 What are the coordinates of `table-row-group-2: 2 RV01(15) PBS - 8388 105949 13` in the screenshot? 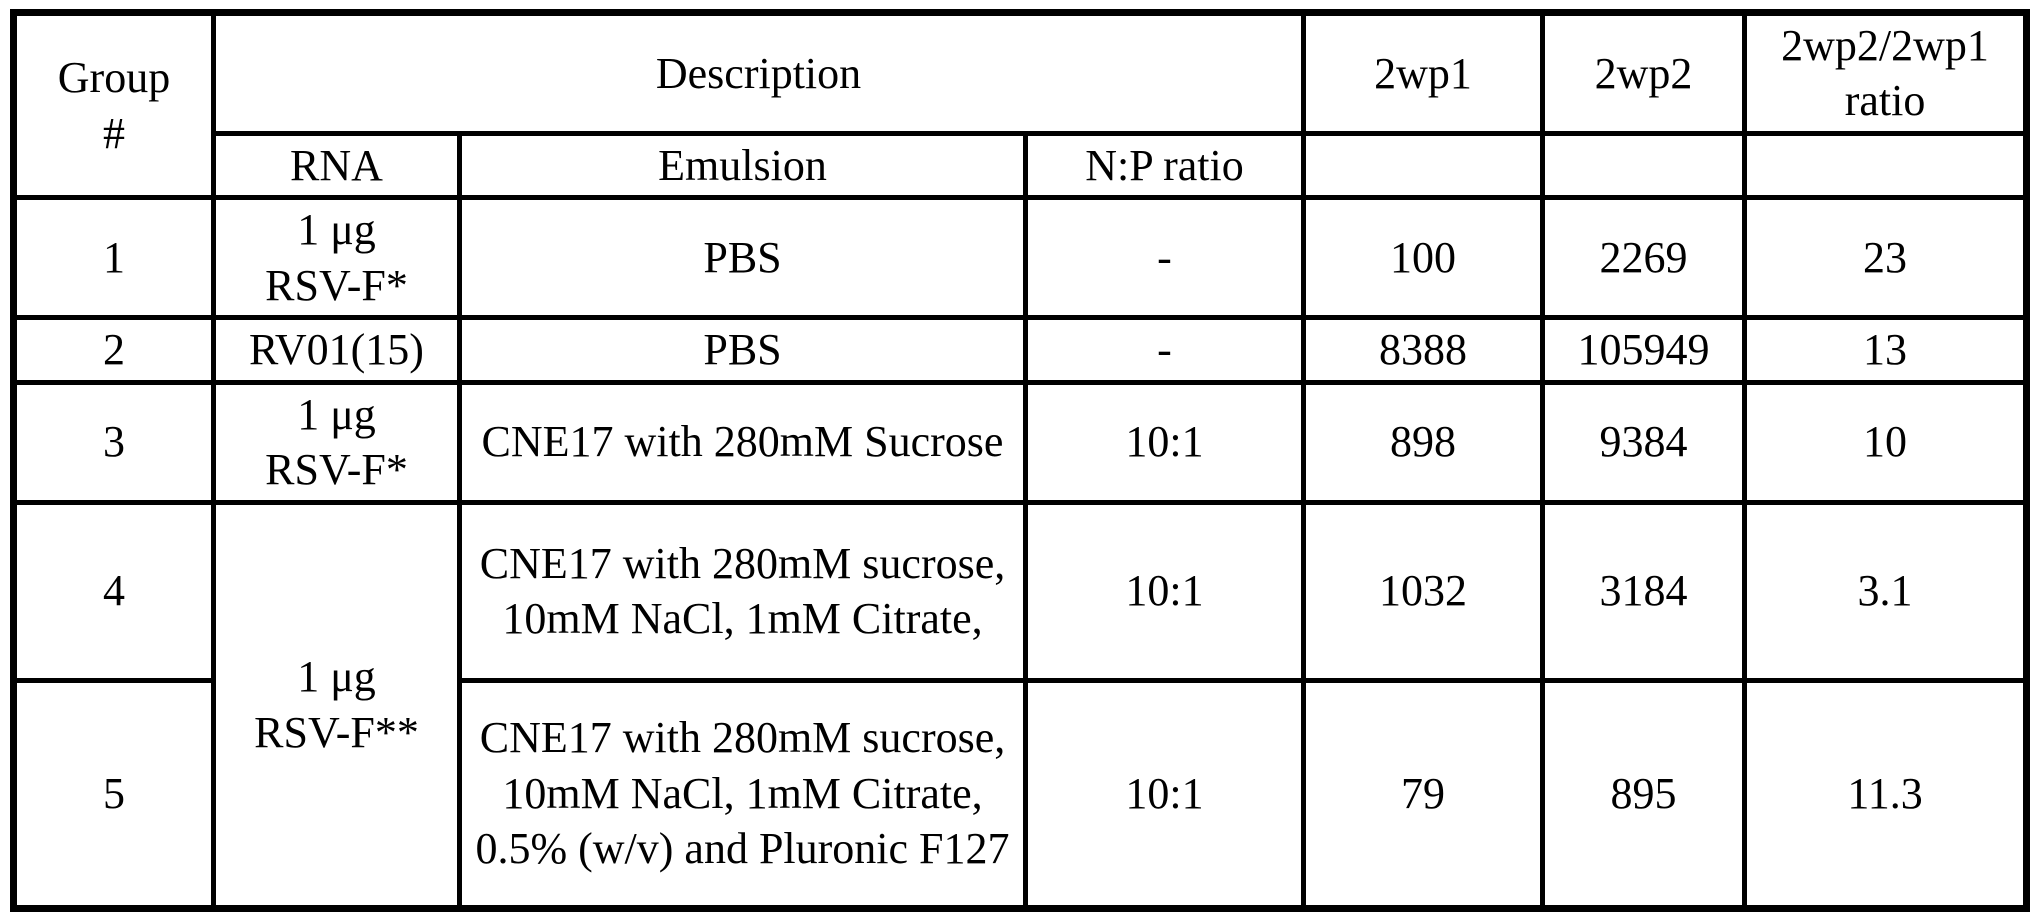 It's located at (1020, 350).